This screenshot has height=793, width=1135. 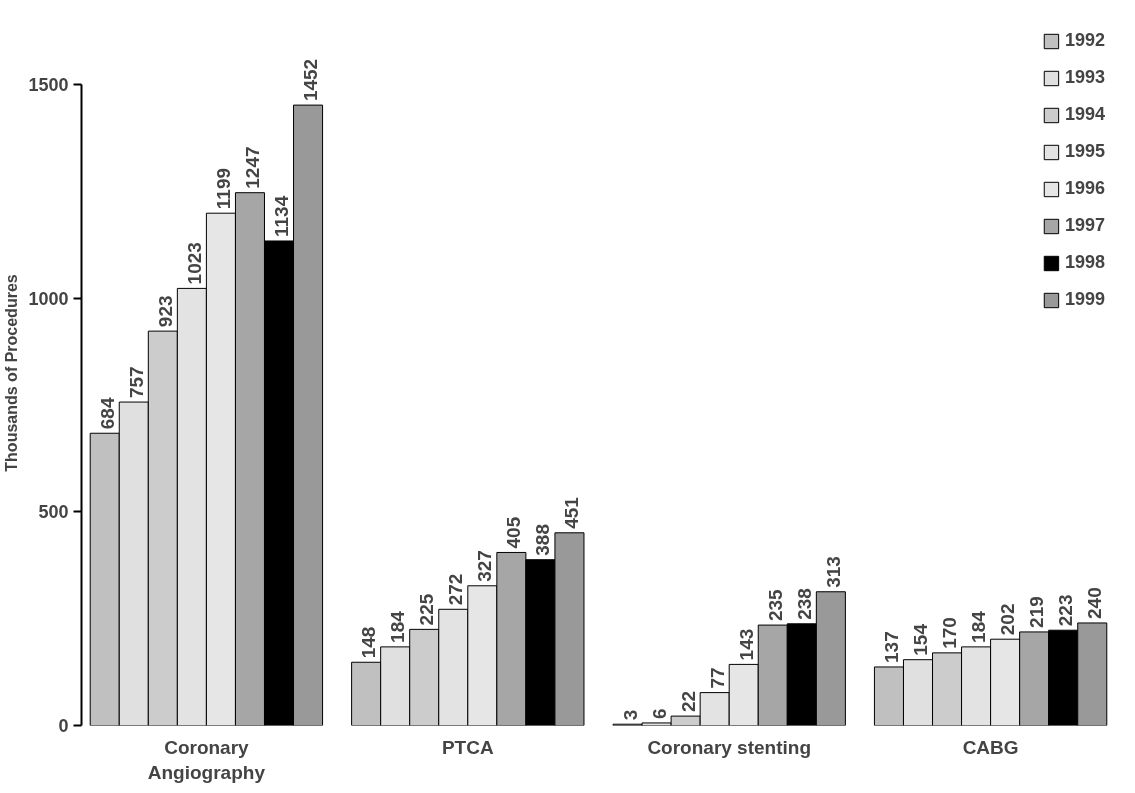 What do you see at coordinates (1084, 188) in the screenshot?
I see `legend-label: 1996` at bounding box center [1084, 188].